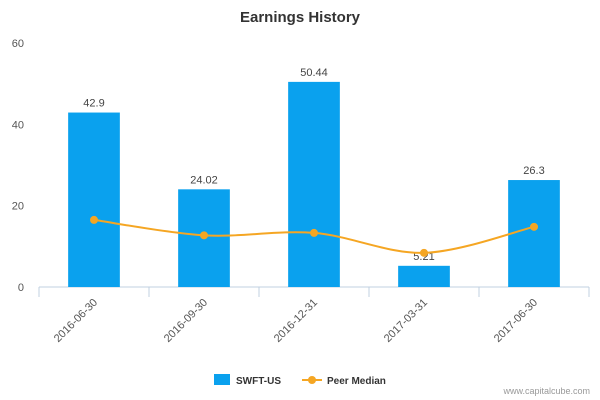  What do you see at coordinates (258, 381) in the screenshot?
I see `legend-label-bar: SWFT-US` at bounding box center [258, 381].